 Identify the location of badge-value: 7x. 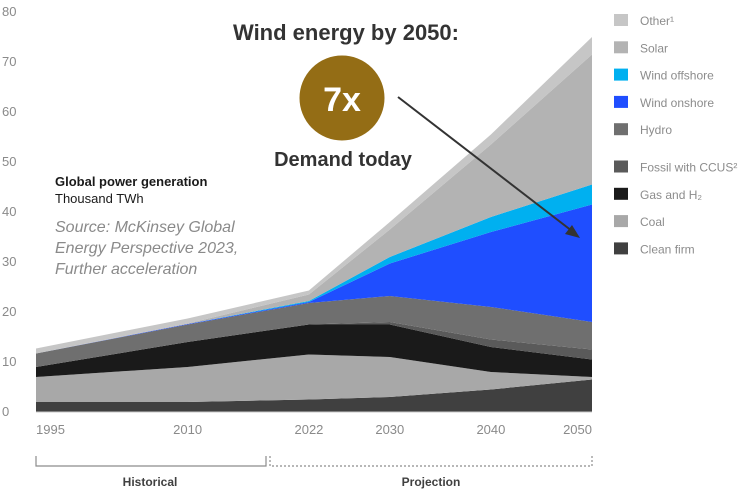
(342, 100).